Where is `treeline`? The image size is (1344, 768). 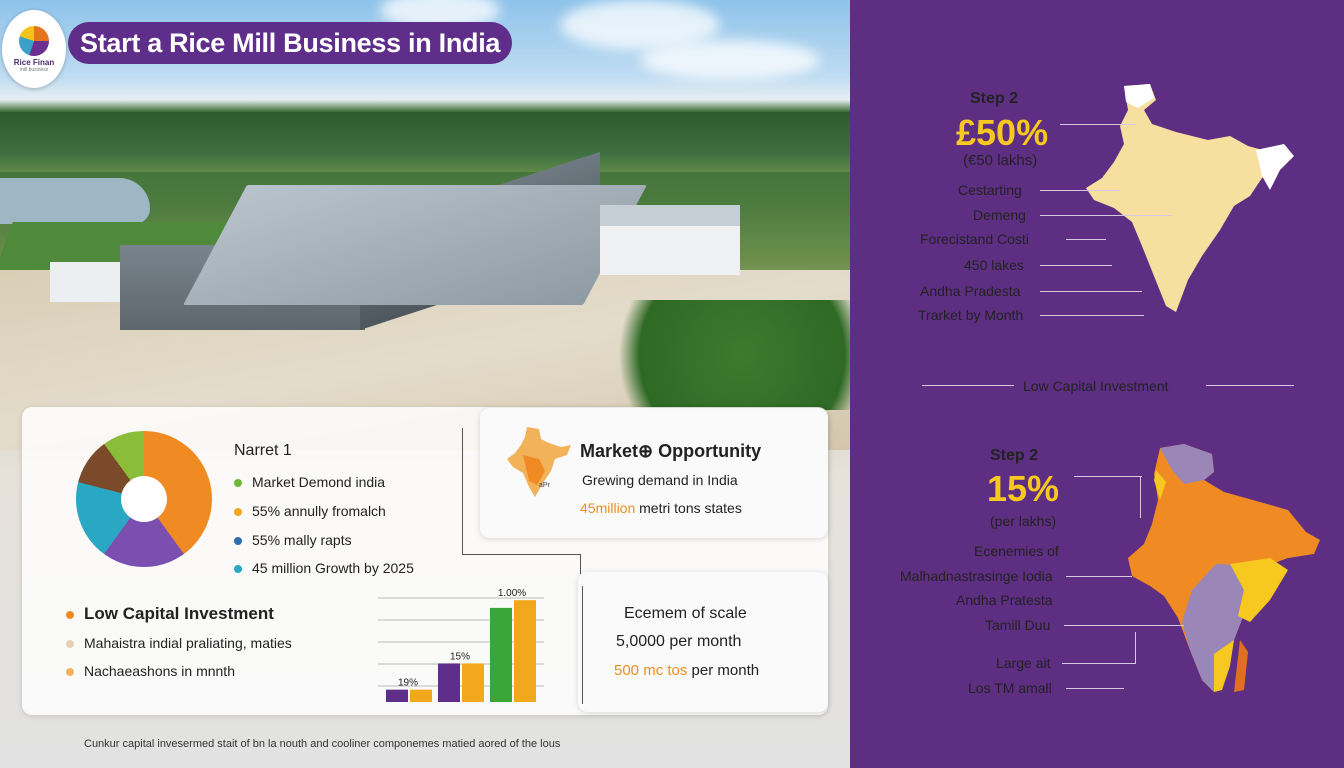 treeline is located at coordinates (425, 142).